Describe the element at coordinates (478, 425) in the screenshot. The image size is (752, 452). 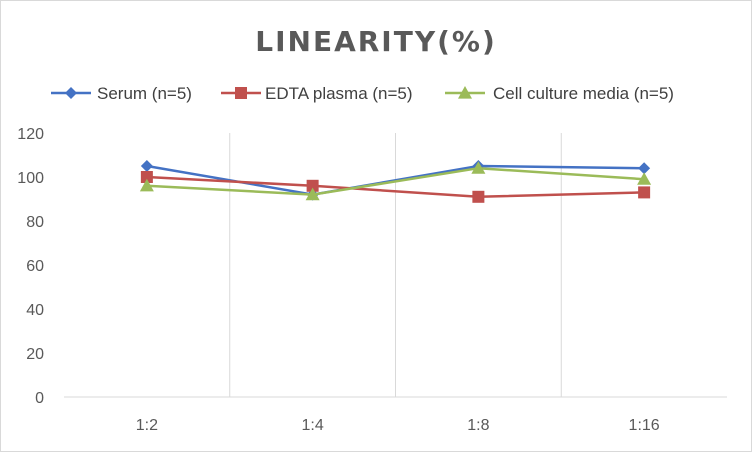
I see `x-tick-label: 1:8` at that location.